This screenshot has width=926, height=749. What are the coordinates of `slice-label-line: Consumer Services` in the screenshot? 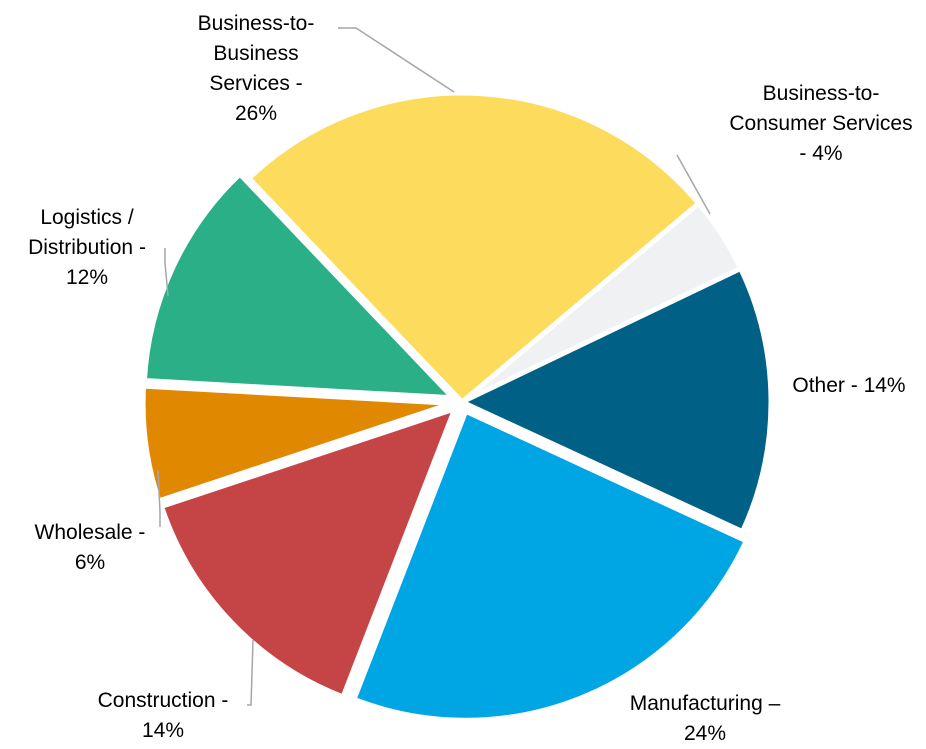 It's located at (820, 123).